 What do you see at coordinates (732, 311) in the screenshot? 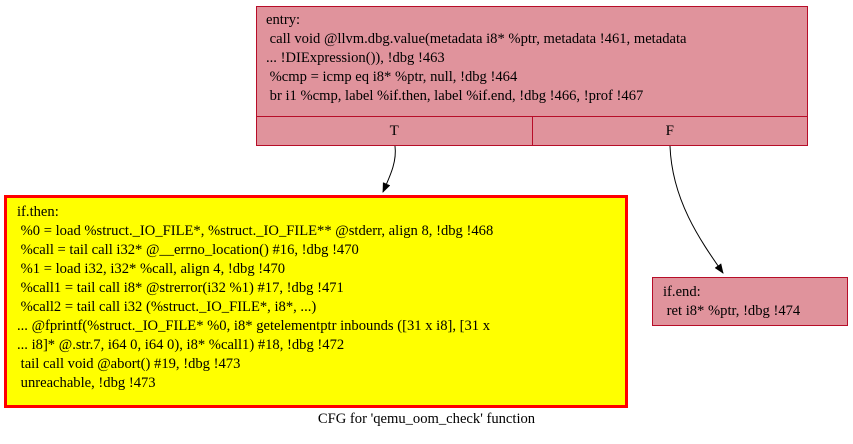
I see `code-line: ret i8* %ptr, !dbg !474` at bounding box center [732, 311].